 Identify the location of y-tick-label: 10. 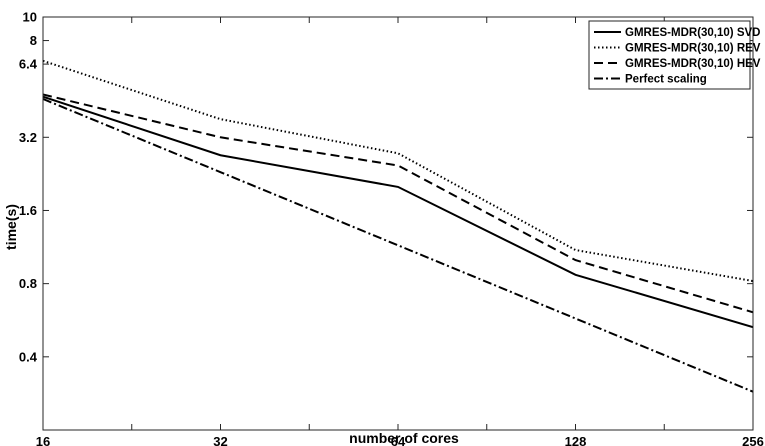
(30, 17).